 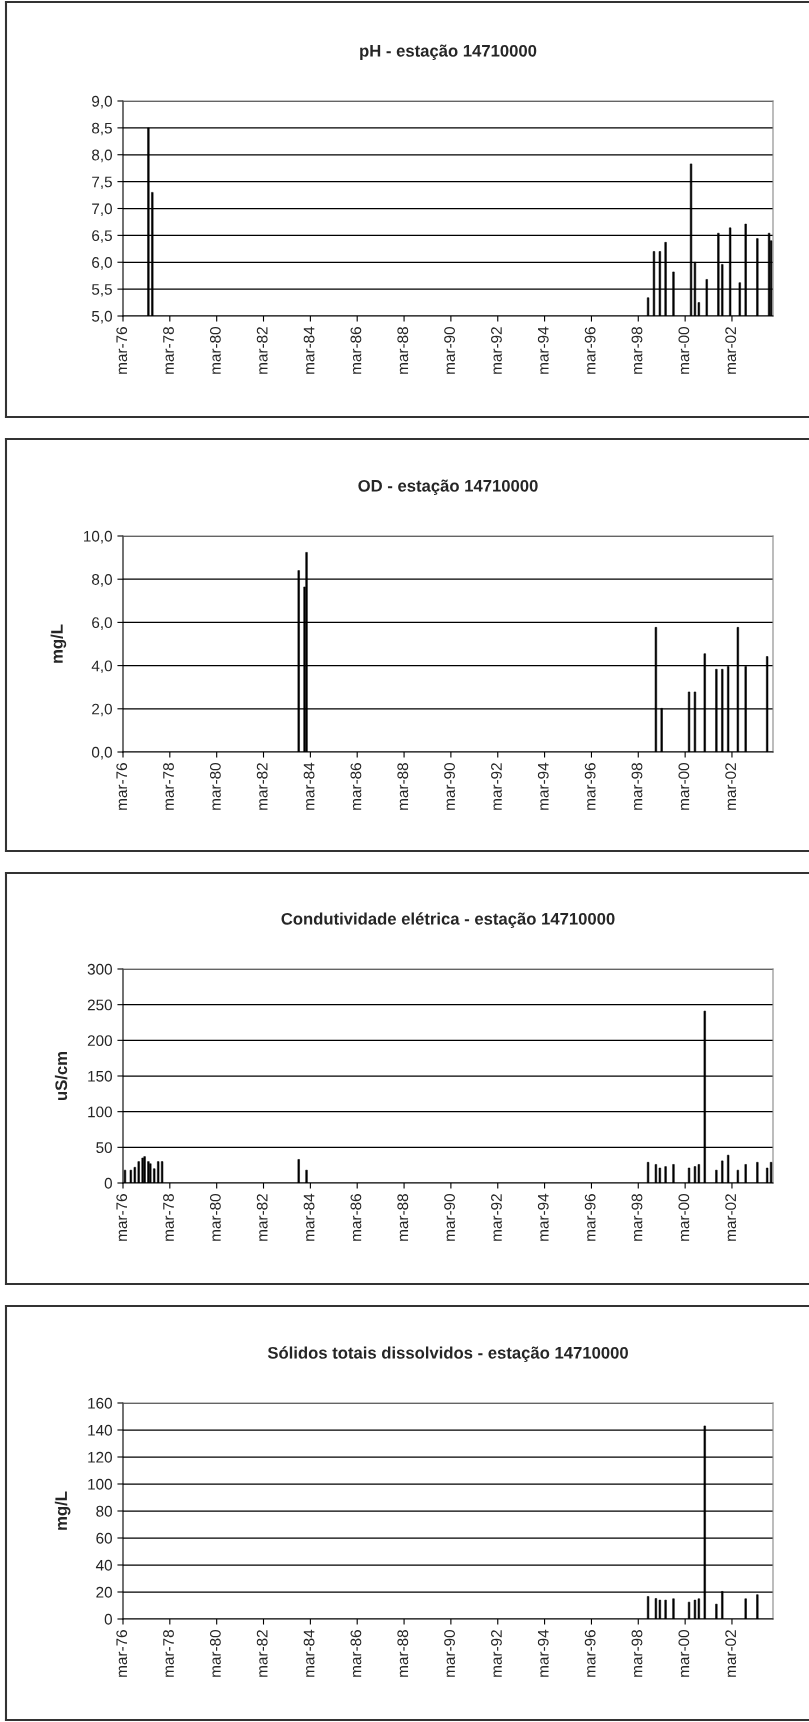 I want to click on chart-title: OD - estação 14710000, so click(x=448, y=487).